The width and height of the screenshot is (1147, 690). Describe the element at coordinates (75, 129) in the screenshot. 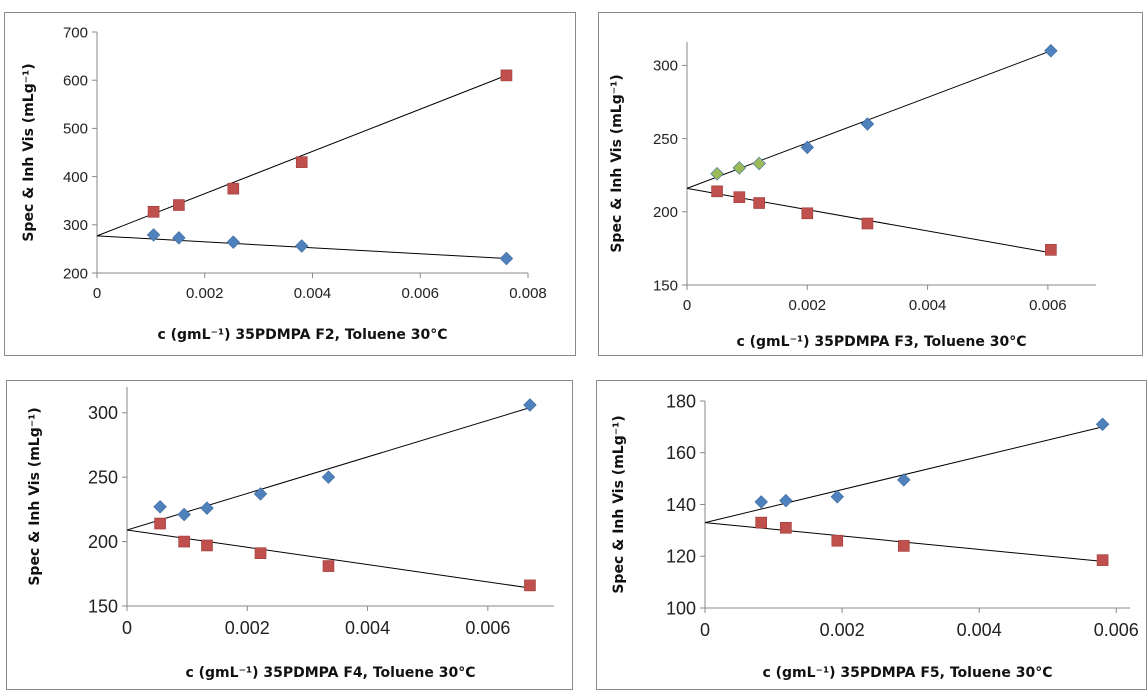

I see `y-tick-label: 500` at that location.